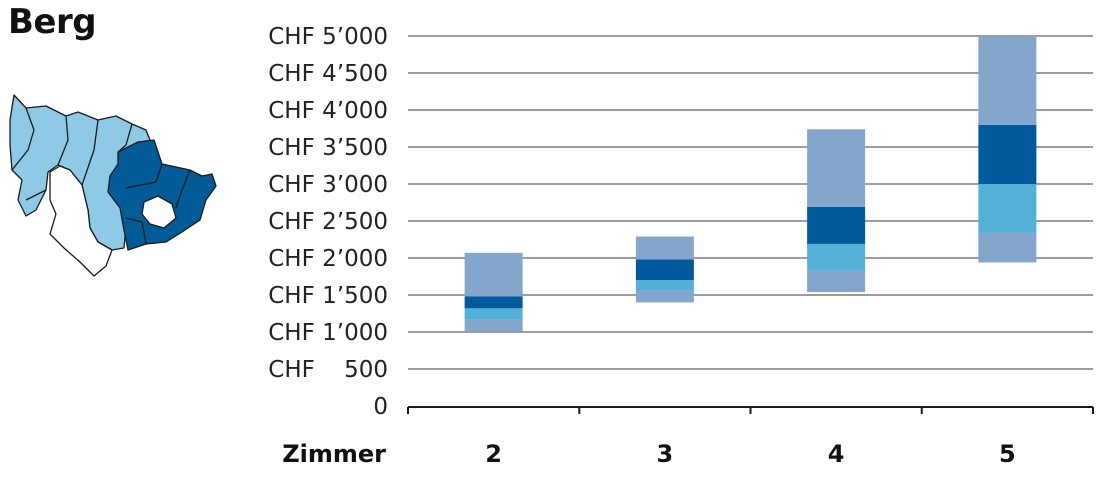  What do you see at coordinates (328, 259) in the screenshot?
I see `y-tick-label: CHF 2’000` at bounding box center [328, 259].